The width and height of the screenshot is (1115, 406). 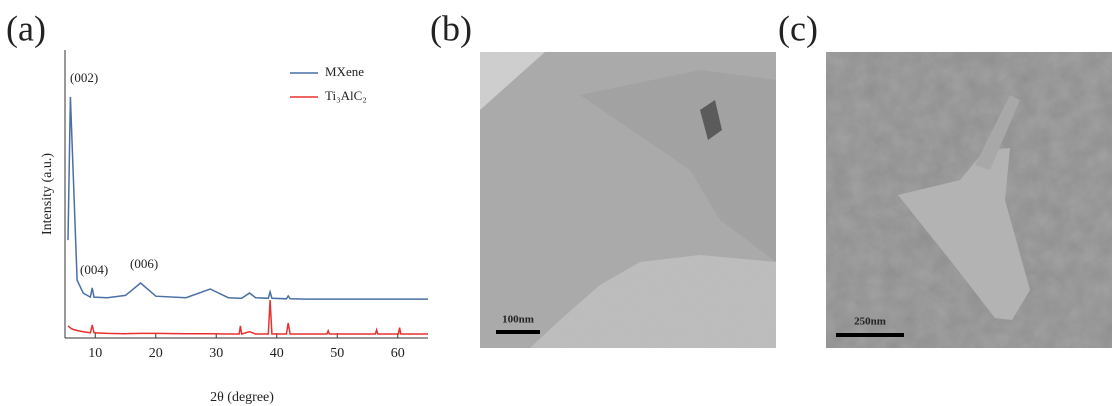 I want to click on legend-label: Ti₃AlC₂, so click(x=346, y=95).